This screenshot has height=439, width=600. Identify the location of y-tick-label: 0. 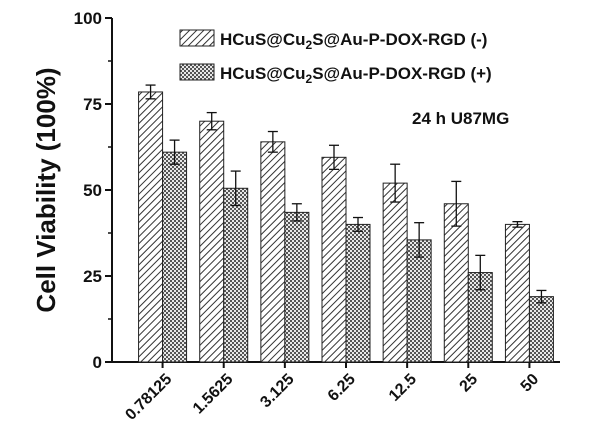
(97, 362).